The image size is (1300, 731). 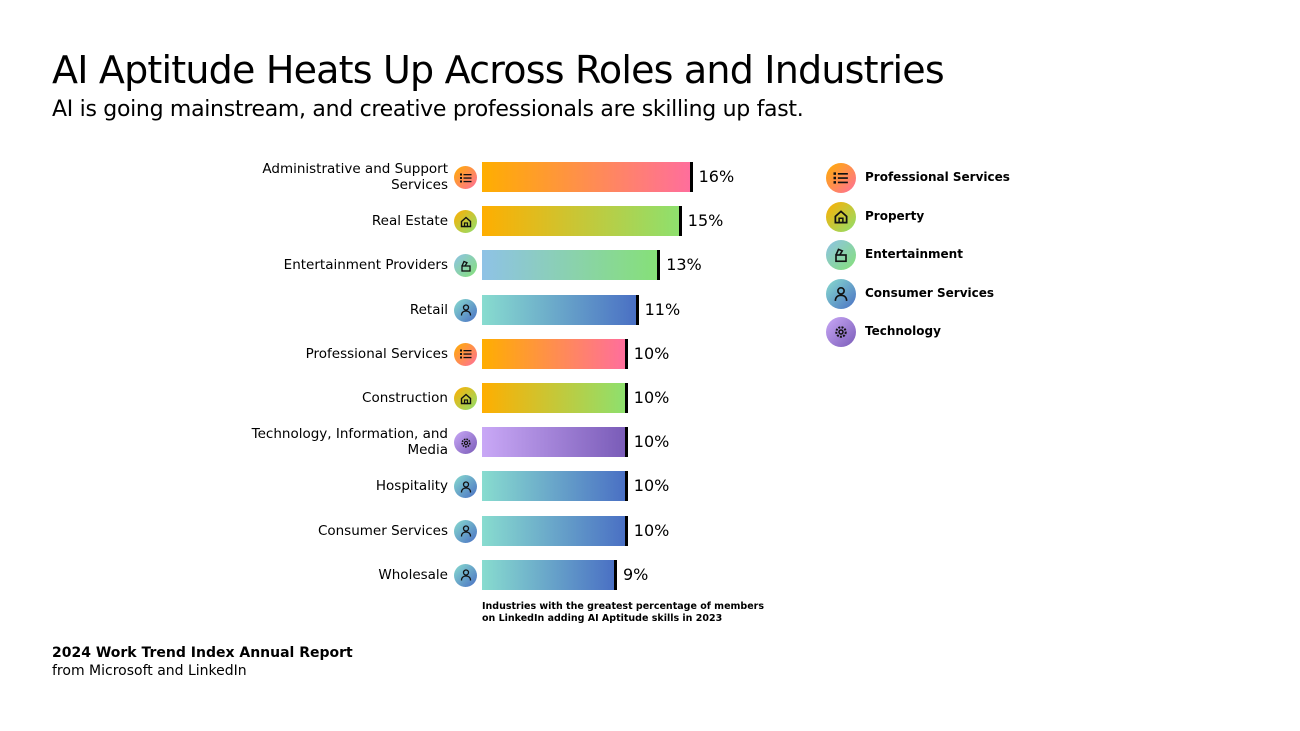 I want to click on bar-row: Retail 11%, so click(x=650, y=309).